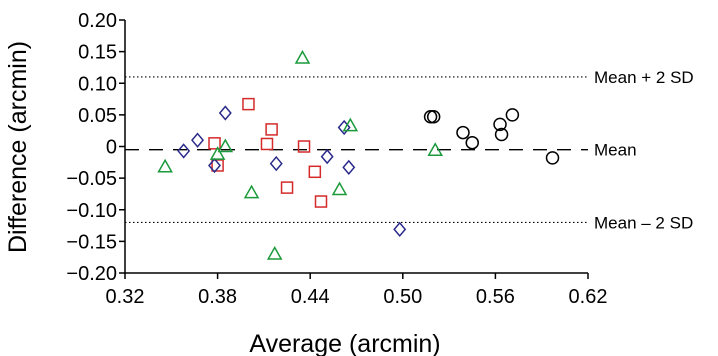 This screenshot has height=356, width=718. I want to click on y-tick-label: 0, so click(111, 148).